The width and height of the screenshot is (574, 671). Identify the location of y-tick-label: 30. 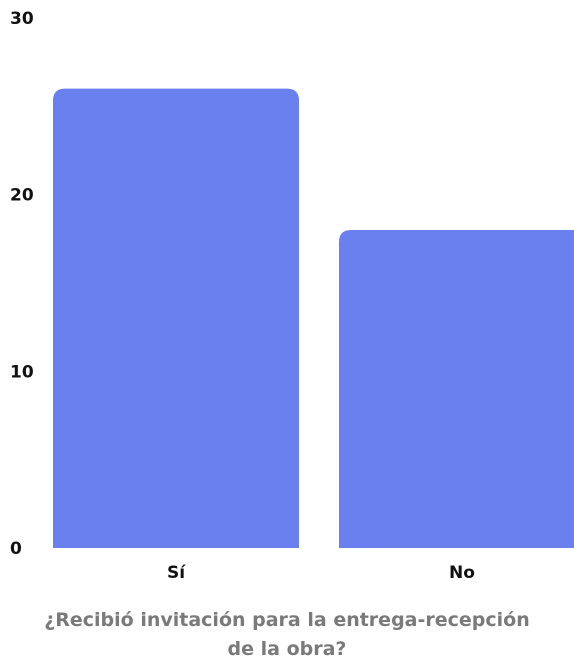
(22, 19).